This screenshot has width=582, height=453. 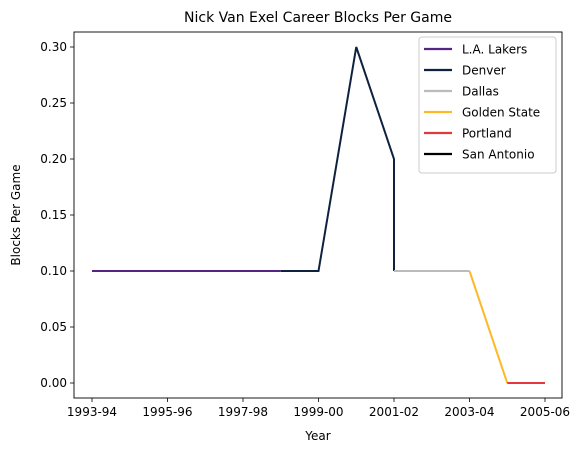 What do you see at coordinates (92, 412) in the screenshot?
I see `x-tick-label: 1993-94` at bounding box center [92, 412].